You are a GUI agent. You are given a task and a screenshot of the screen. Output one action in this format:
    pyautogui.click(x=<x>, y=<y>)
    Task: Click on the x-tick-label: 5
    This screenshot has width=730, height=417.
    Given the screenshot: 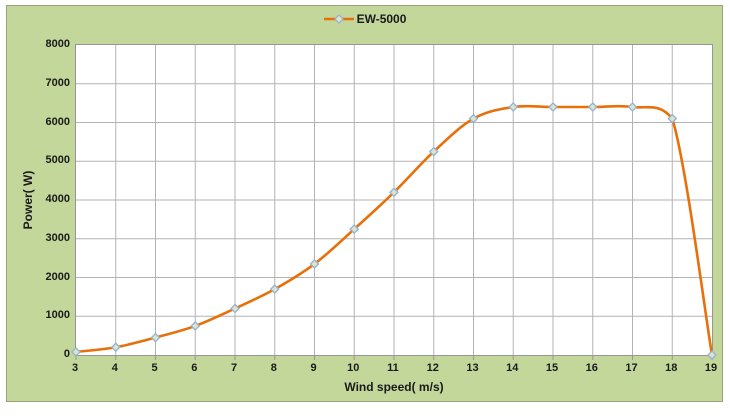 What is the action you would take?
    pyautogui.click(x=154, y=368)
    